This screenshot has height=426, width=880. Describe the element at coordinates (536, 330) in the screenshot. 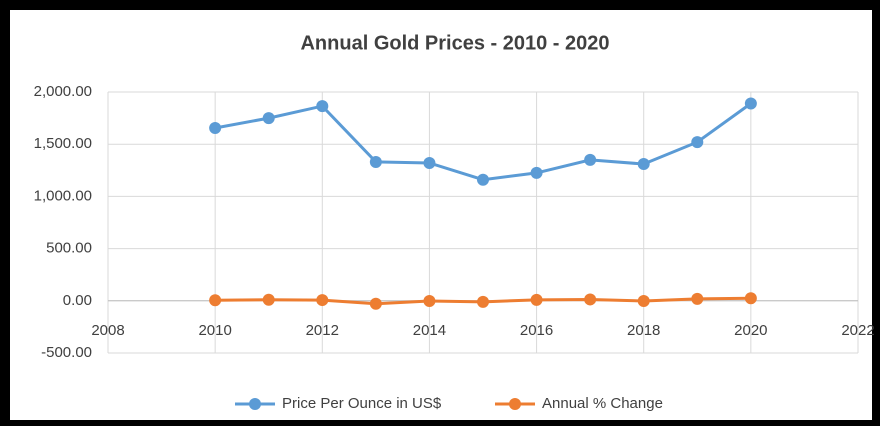

I see `x-tick-label: 2016` at that location.